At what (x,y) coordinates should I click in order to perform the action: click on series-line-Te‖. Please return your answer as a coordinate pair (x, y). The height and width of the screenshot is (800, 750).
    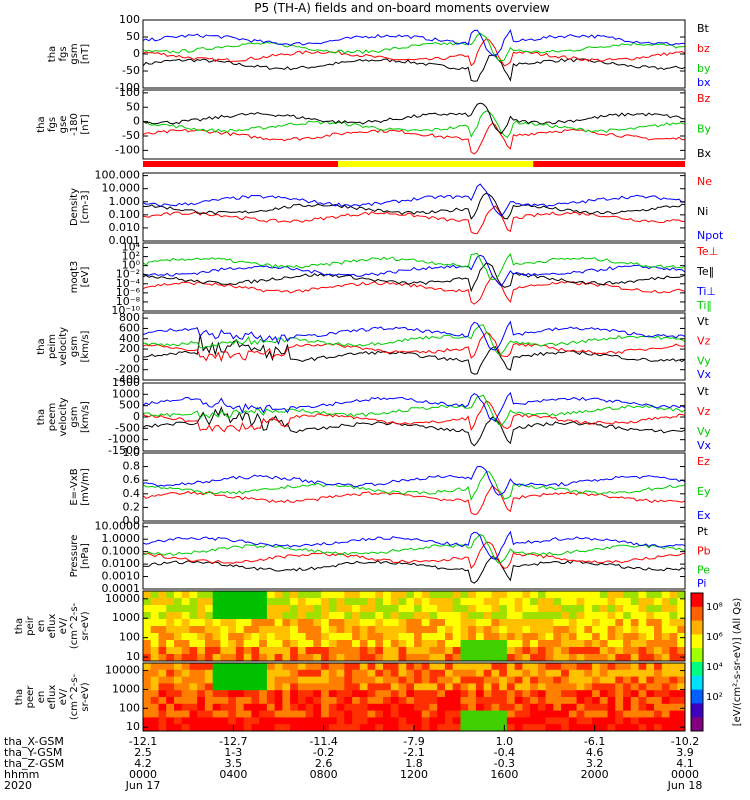
    Looking at the image, I should click on (414, 277).